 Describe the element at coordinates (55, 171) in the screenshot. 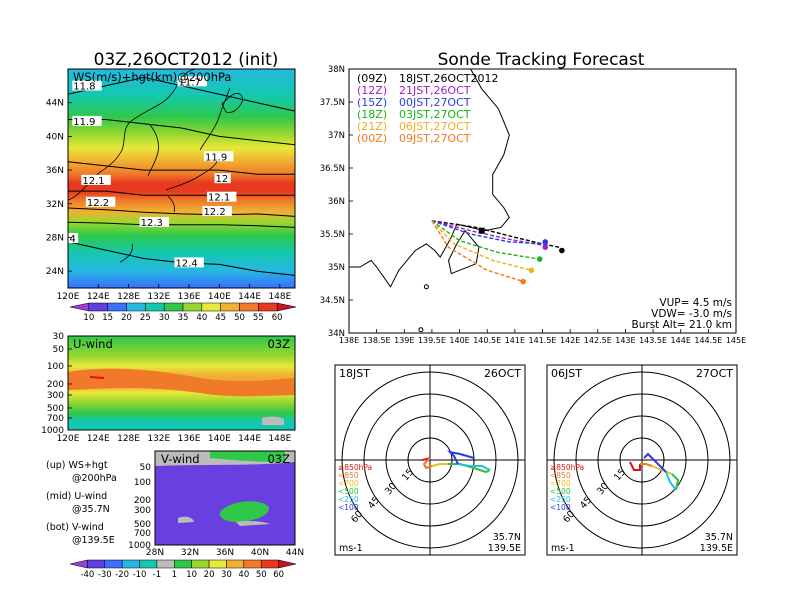

I see `ws-lat-label: 36N` at that location.